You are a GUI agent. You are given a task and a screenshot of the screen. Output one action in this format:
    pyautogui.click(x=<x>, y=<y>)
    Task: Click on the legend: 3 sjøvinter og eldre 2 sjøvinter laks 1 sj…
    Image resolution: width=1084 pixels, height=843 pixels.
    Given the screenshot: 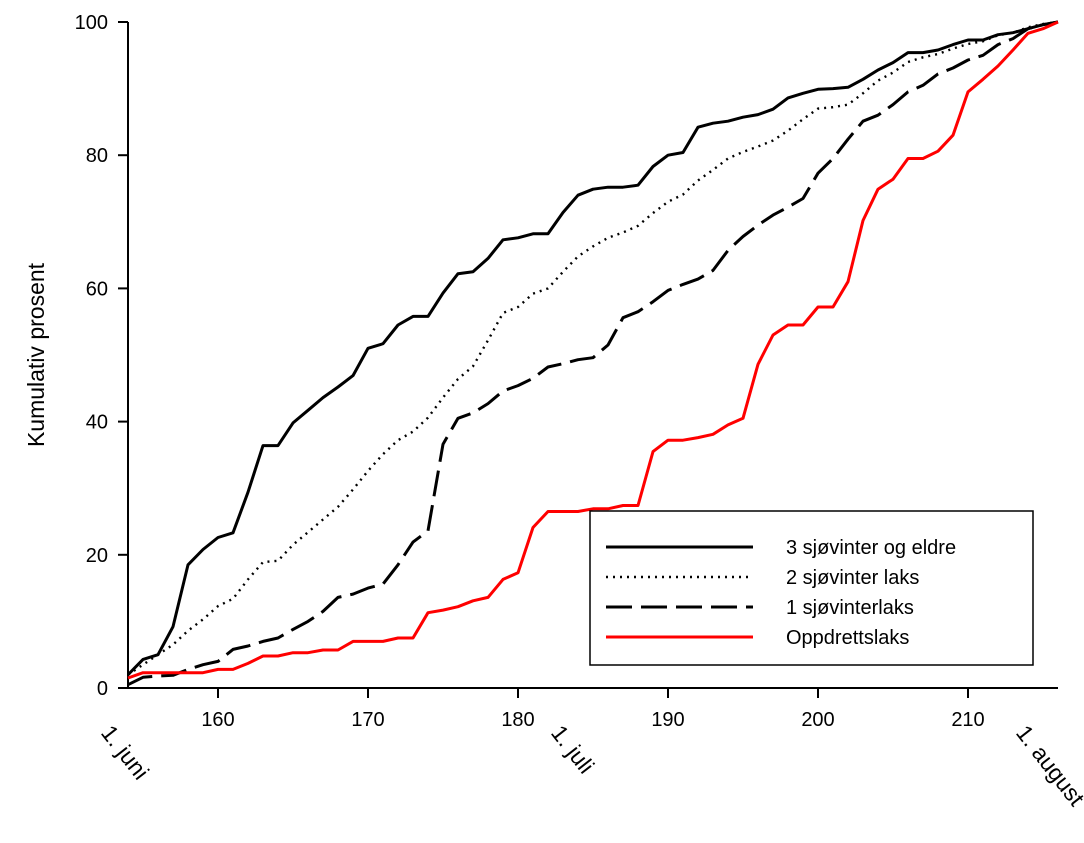 What is the action you would take?
    pyautogui.click(x=811, y=588)
    